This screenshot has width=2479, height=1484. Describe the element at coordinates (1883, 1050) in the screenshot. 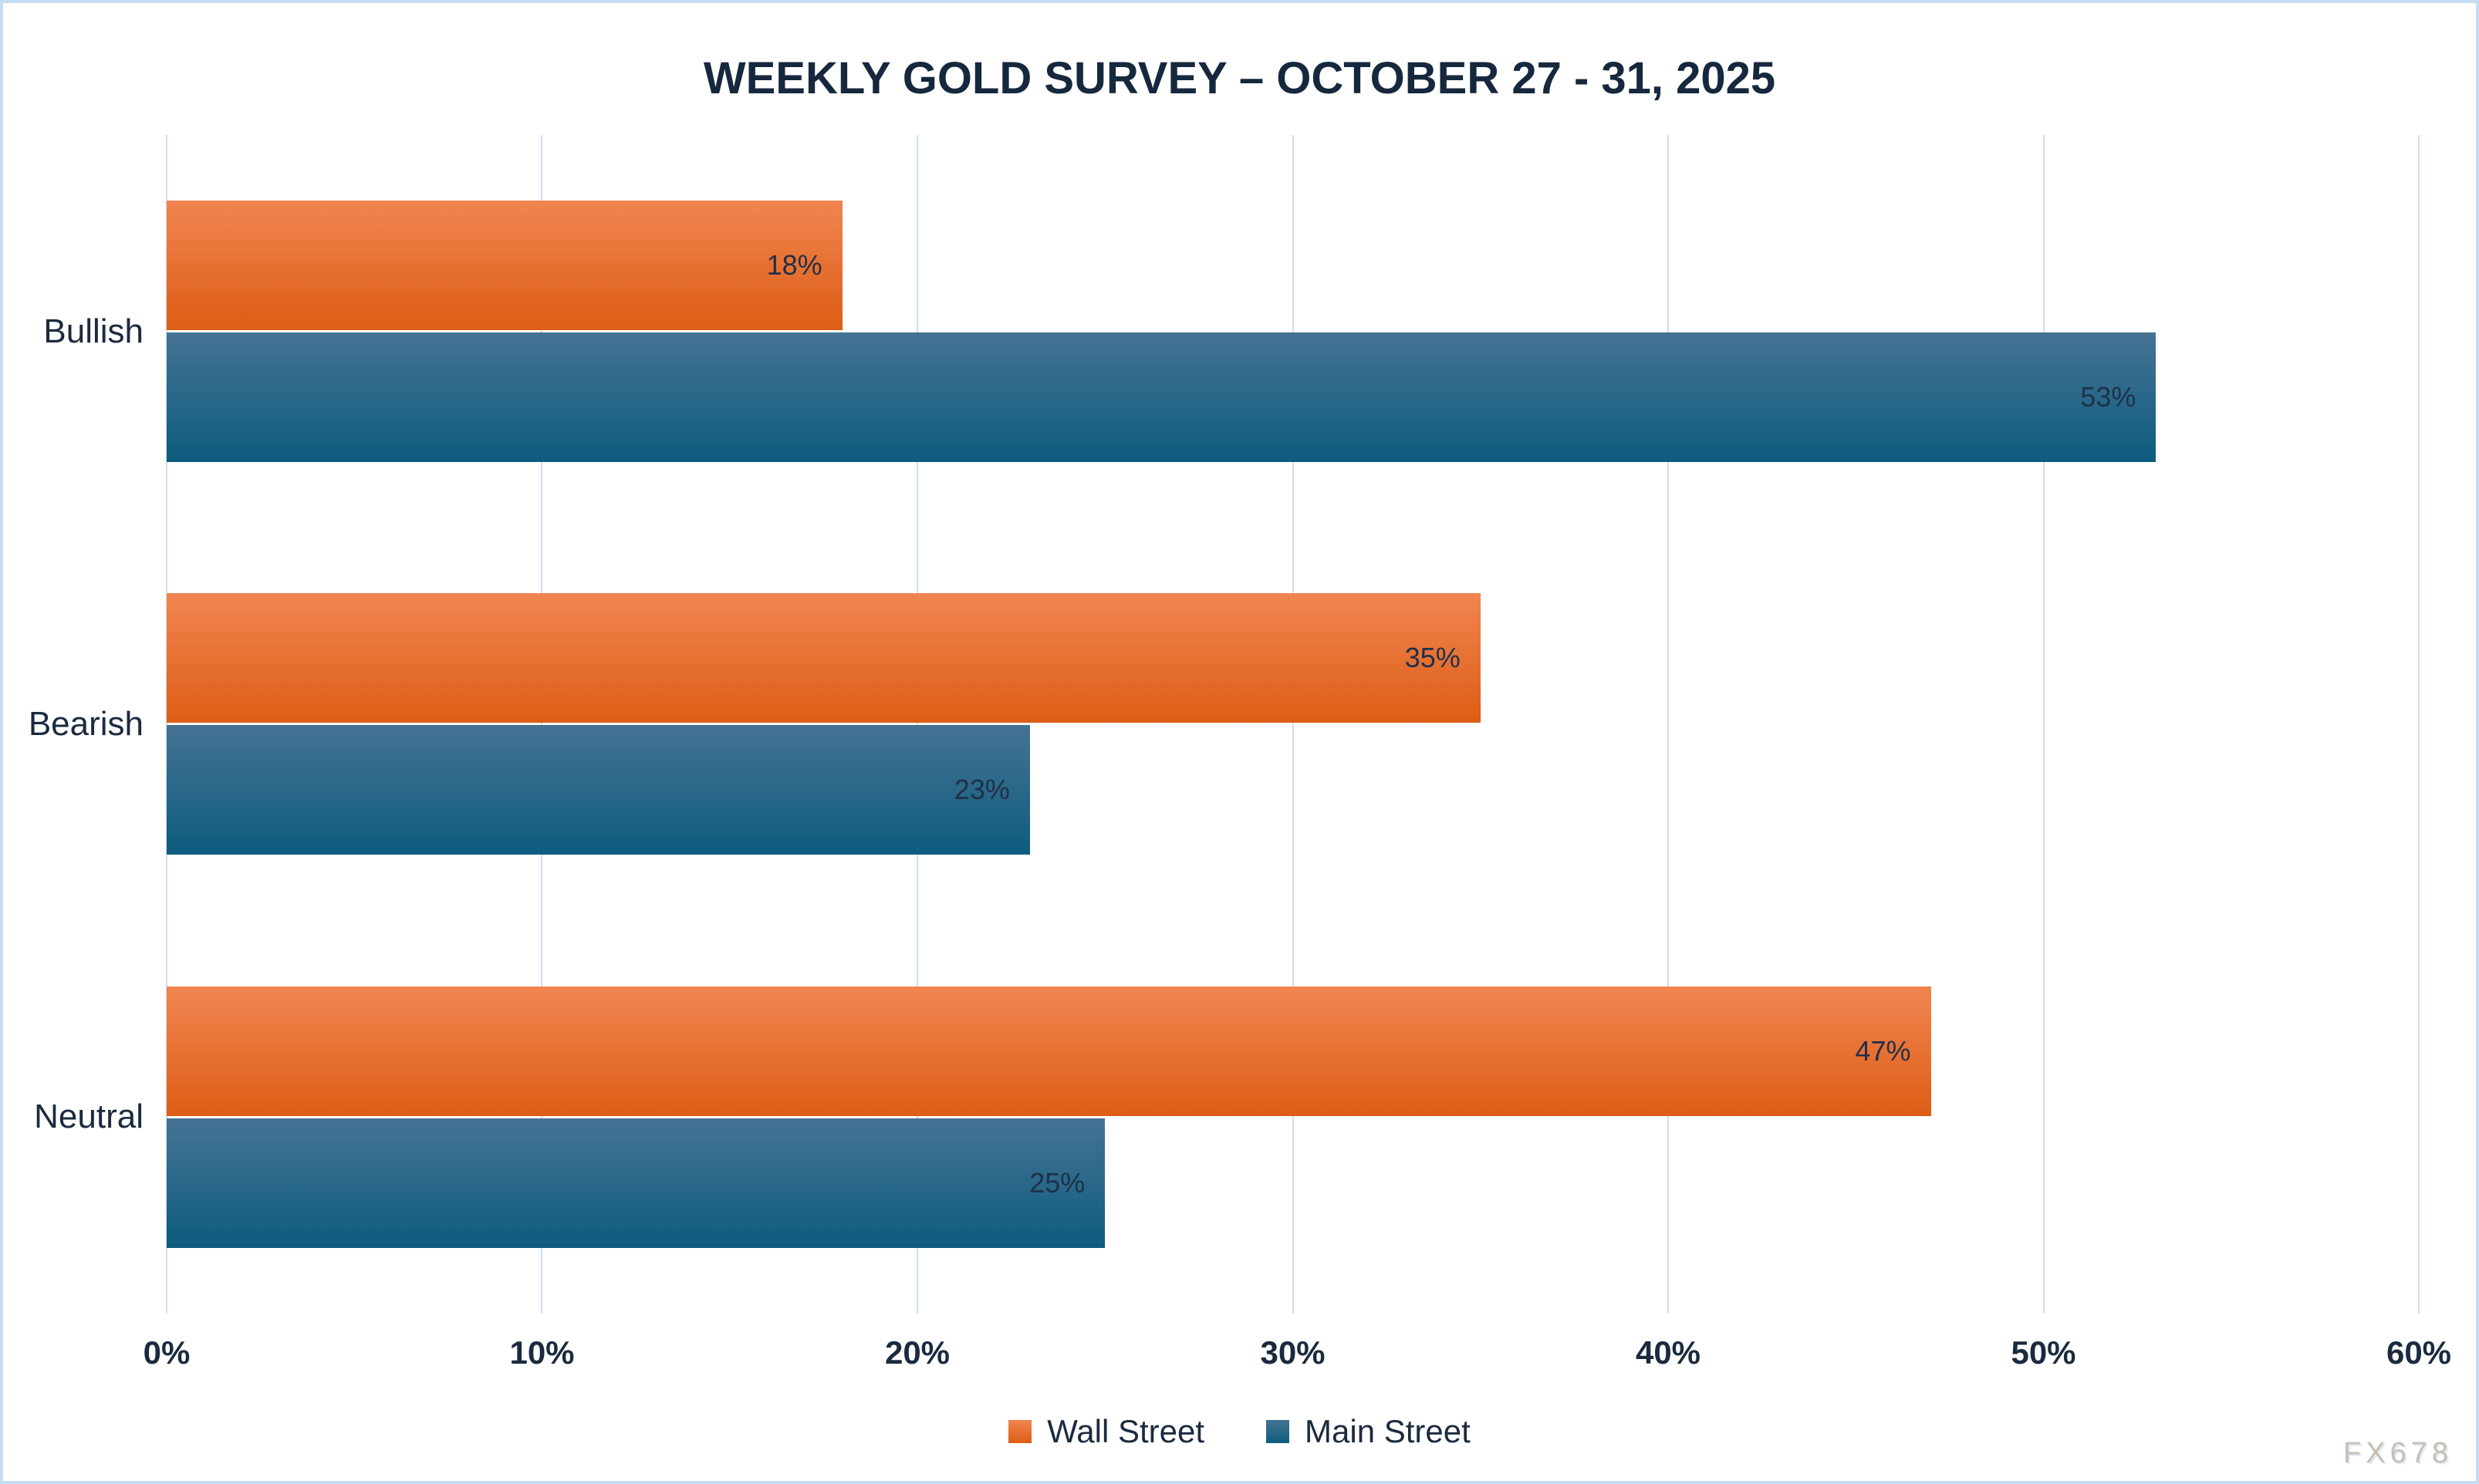

I see `bar-value-label: 47%` at that location.